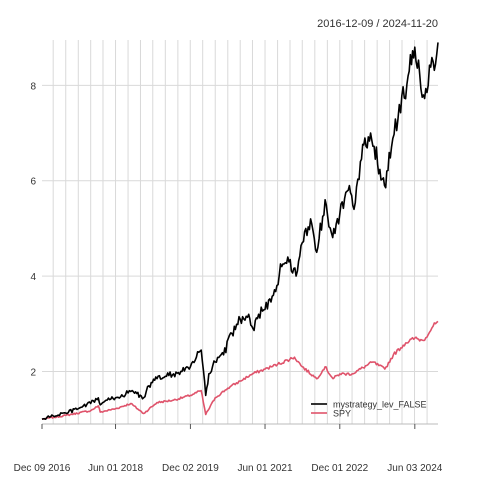 This screenshot has width=480, height=480. What do you see at coordinates (33, 182) in the screenshot?
I see `y-tick-label: 6` at bounding box center [33, 182].